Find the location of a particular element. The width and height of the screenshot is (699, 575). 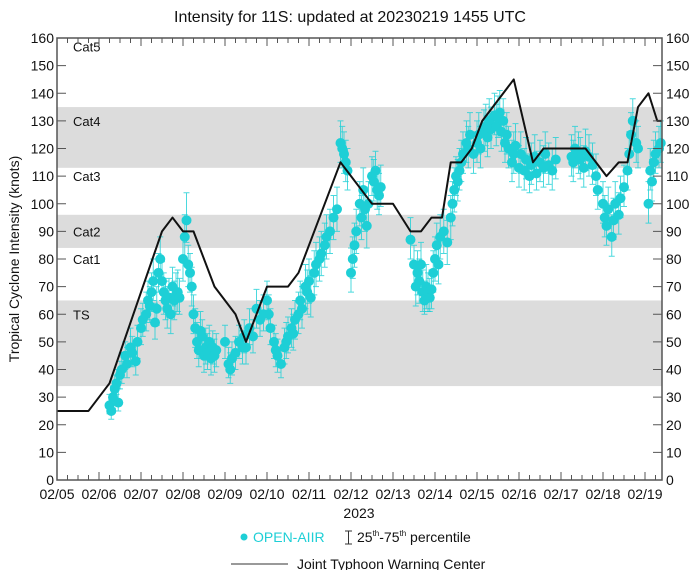

x-tick-label: 02/09 is located at coordinates (224, 494).